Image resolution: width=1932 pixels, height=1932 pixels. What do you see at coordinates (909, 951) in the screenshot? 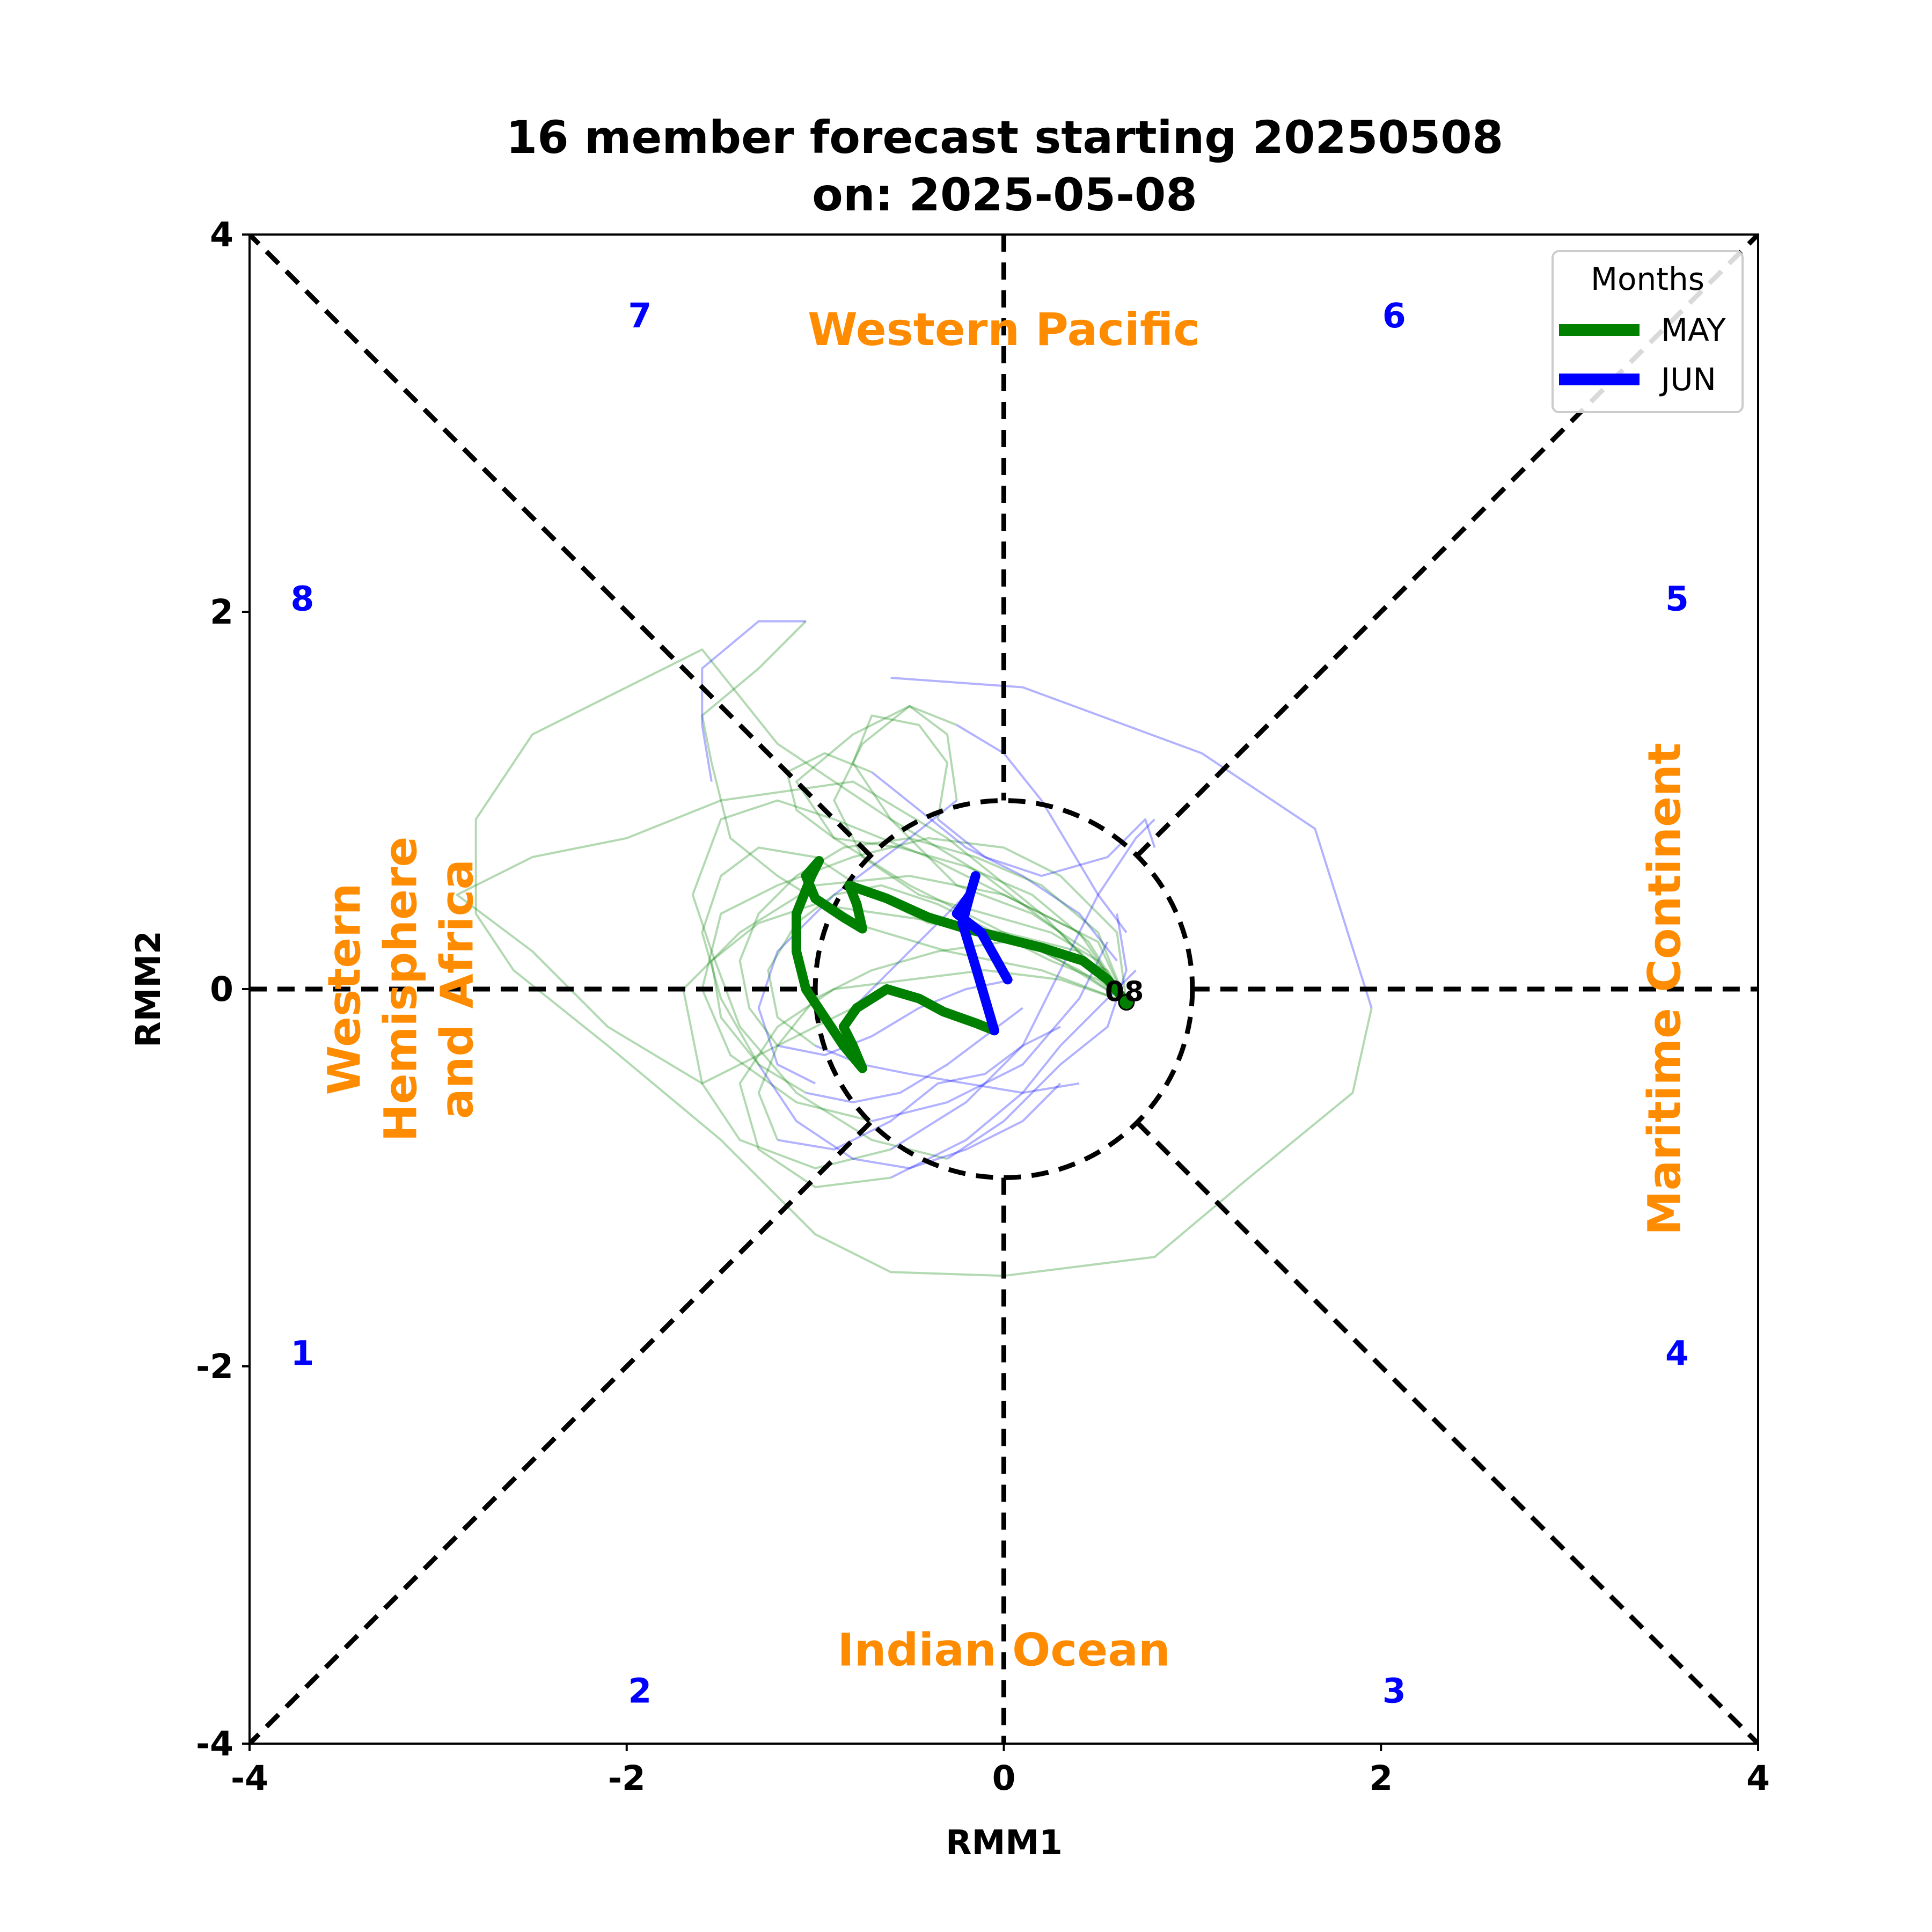
I see `member-2-jun-line` at bounding box center [909, 951].